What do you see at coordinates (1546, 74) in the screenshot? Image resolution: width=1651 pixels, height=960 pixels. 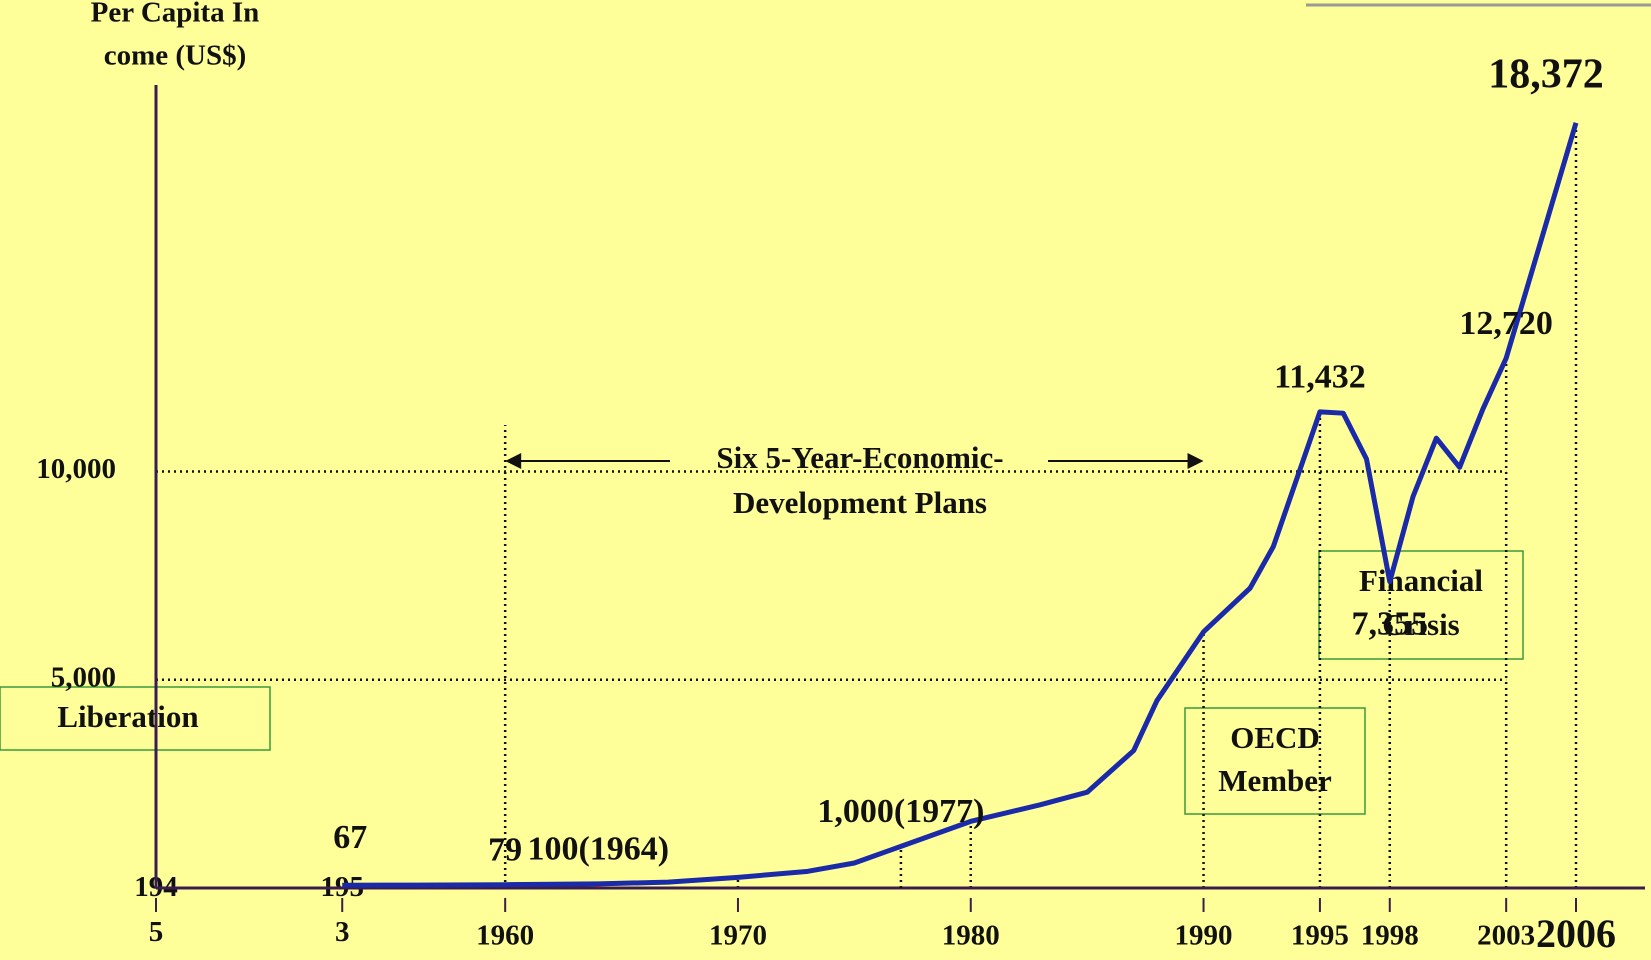 I see `data-label: 18,372` at bounding box center [1546, 74].